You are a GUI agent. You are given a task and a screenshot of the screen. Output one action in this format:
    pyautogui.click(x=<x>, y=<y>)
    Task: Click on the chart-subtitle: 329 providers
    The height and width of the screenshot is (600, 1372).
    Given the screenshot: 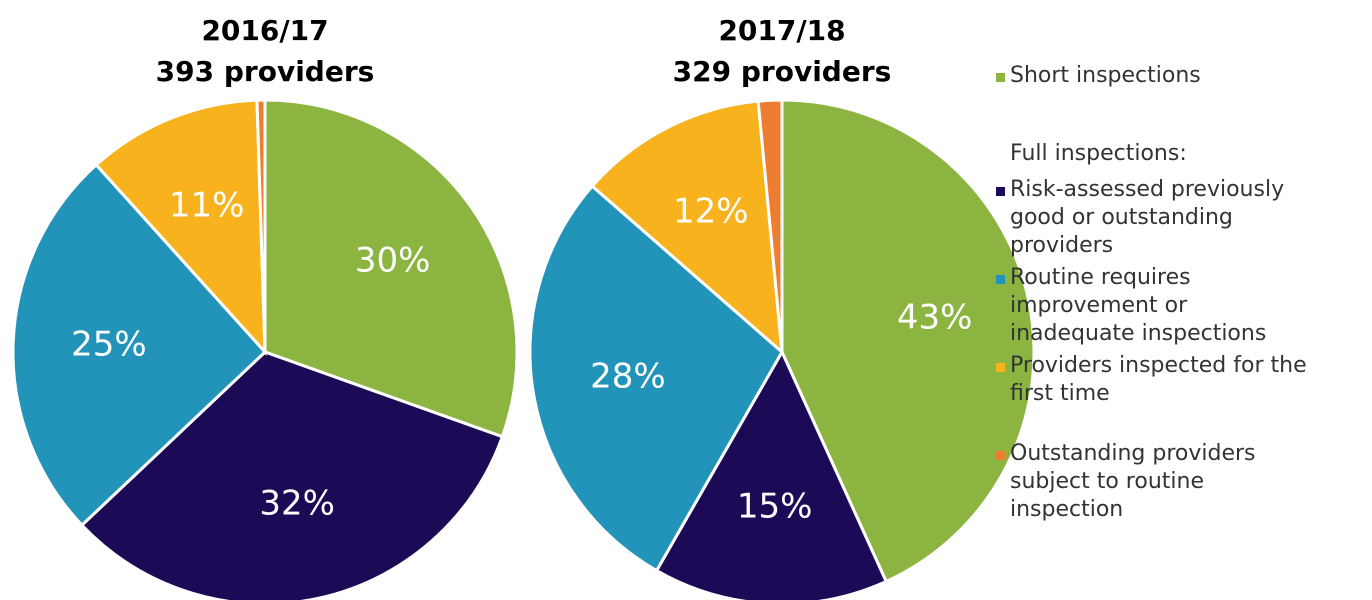 What is the action you would take?
    pyautogui.click(x=782, y=71)
    